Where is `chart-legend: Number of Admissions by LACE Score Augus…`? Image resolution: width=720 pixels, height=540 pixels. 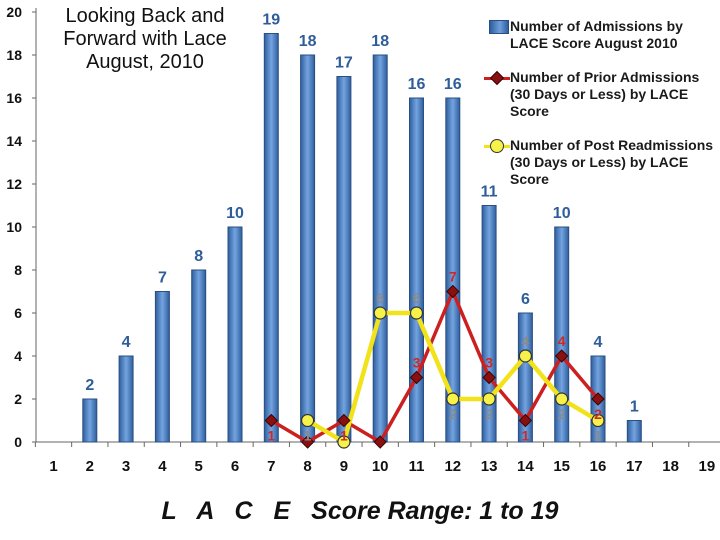
chart-legend: Number of Admissions by LACE Score Augus… is located at coordinates (602, 111).